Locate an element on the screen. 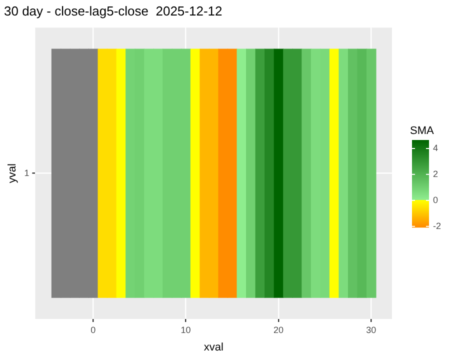 This screenshot has width=450, height=360. x-tick-label: 0 is located at coordinates (93, 329).